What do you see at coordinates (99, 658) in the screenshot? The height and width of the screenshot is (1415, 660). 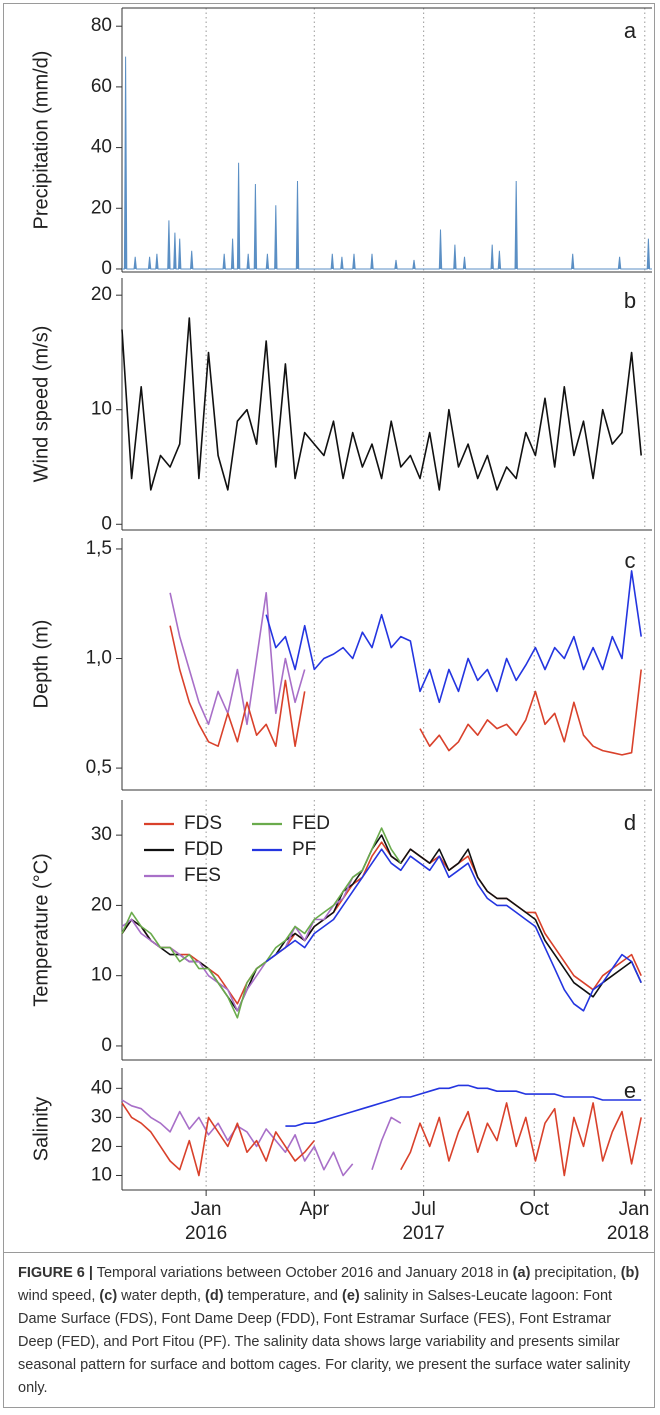 I see `y-tick-label: 1,0` at bounding box center [99, 658].